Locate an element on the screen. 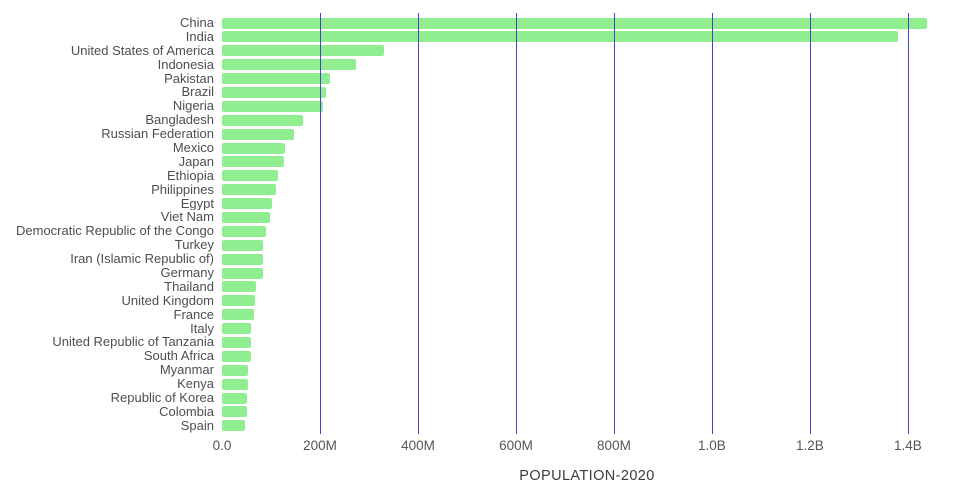  x-tick-label: 0.0 is located at coordinates (222, 445).